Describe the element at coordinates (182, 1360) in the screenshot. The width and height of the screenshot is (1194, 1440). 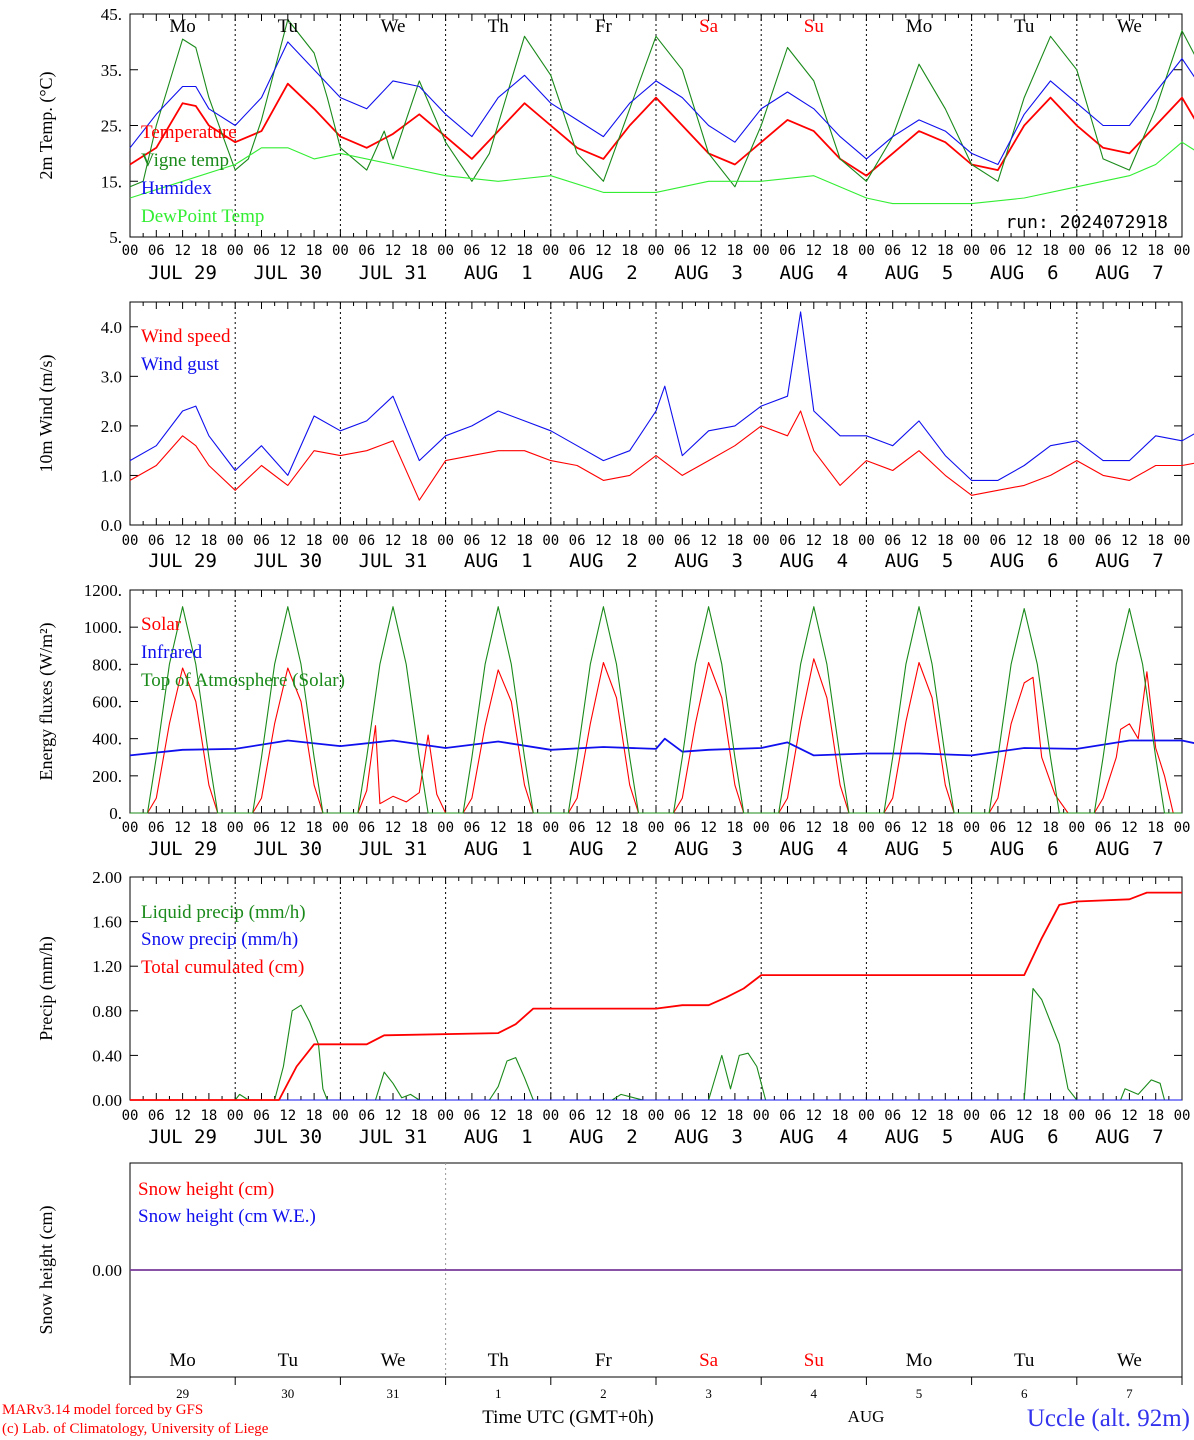
I see `weekday-label: Mo` at that location.